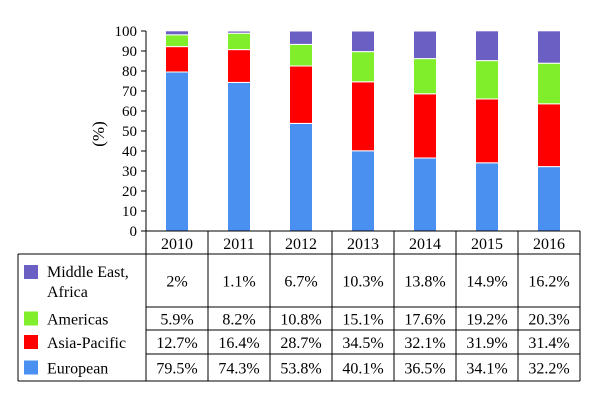 Image resolution: width=600 pixels, height=406 pixels. I want to click on x-category-label: 2014, so click(425, 244).